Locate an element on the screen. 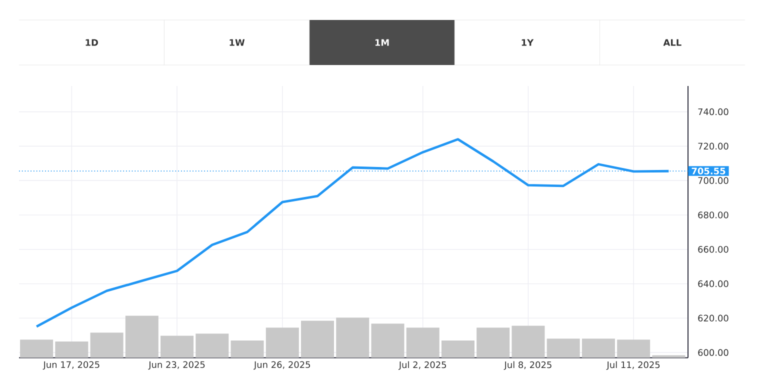 Image resolution: width=762 pixels, height=383 pixels. y-tick-label: 640.00 is located at coordinates (713, 284).